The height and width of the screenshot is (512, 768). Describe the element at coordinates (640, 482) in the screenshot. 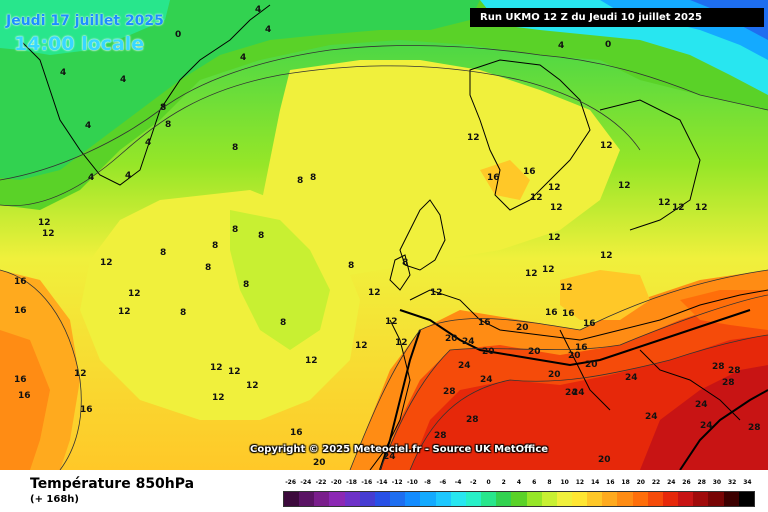

I see `legend-tick-label: 20` at that location.